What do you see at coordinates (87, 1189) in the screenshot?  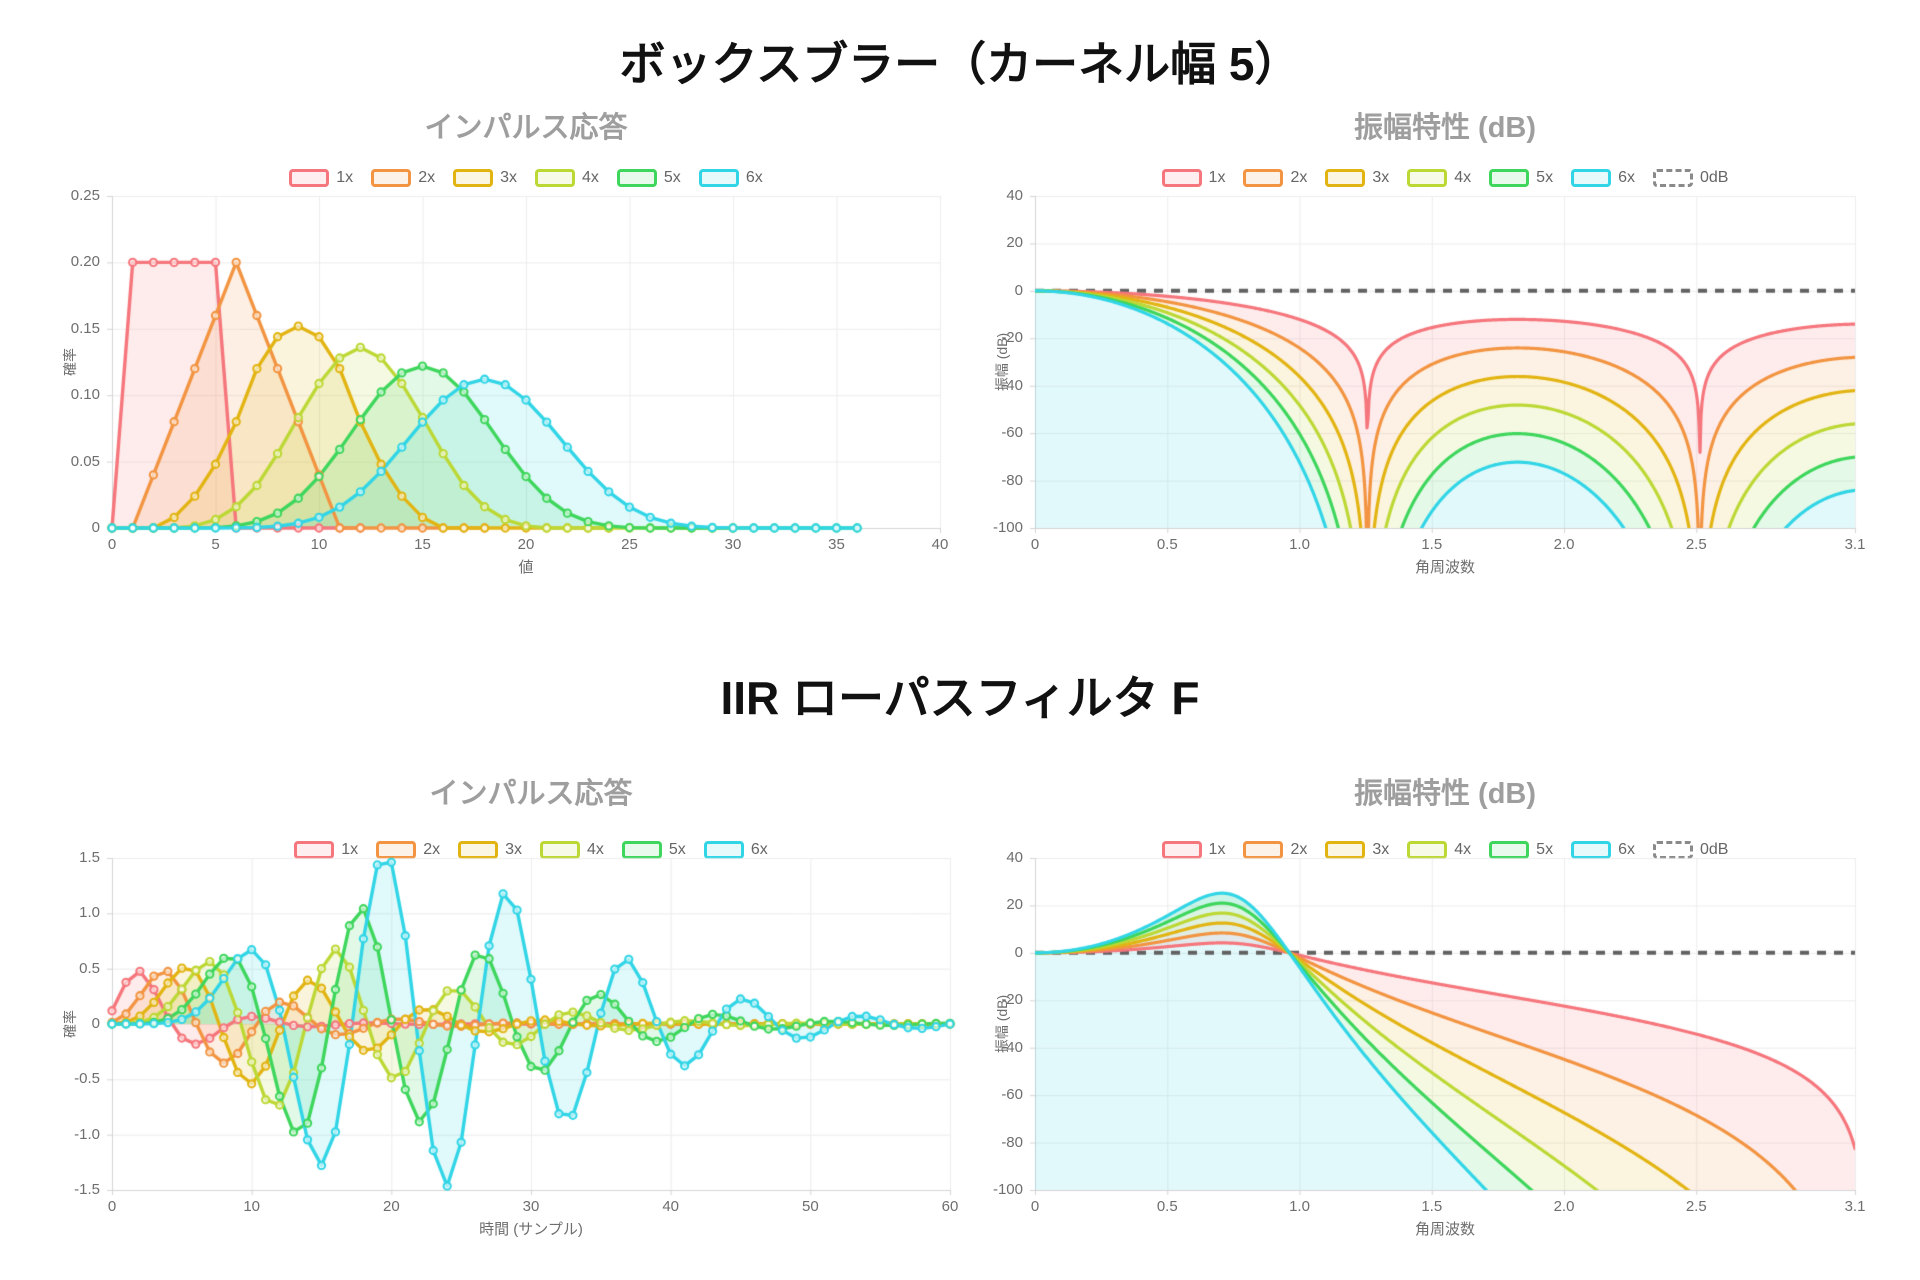 I see `y-tick-label: -1.5` at bounding box center [87, 1189].